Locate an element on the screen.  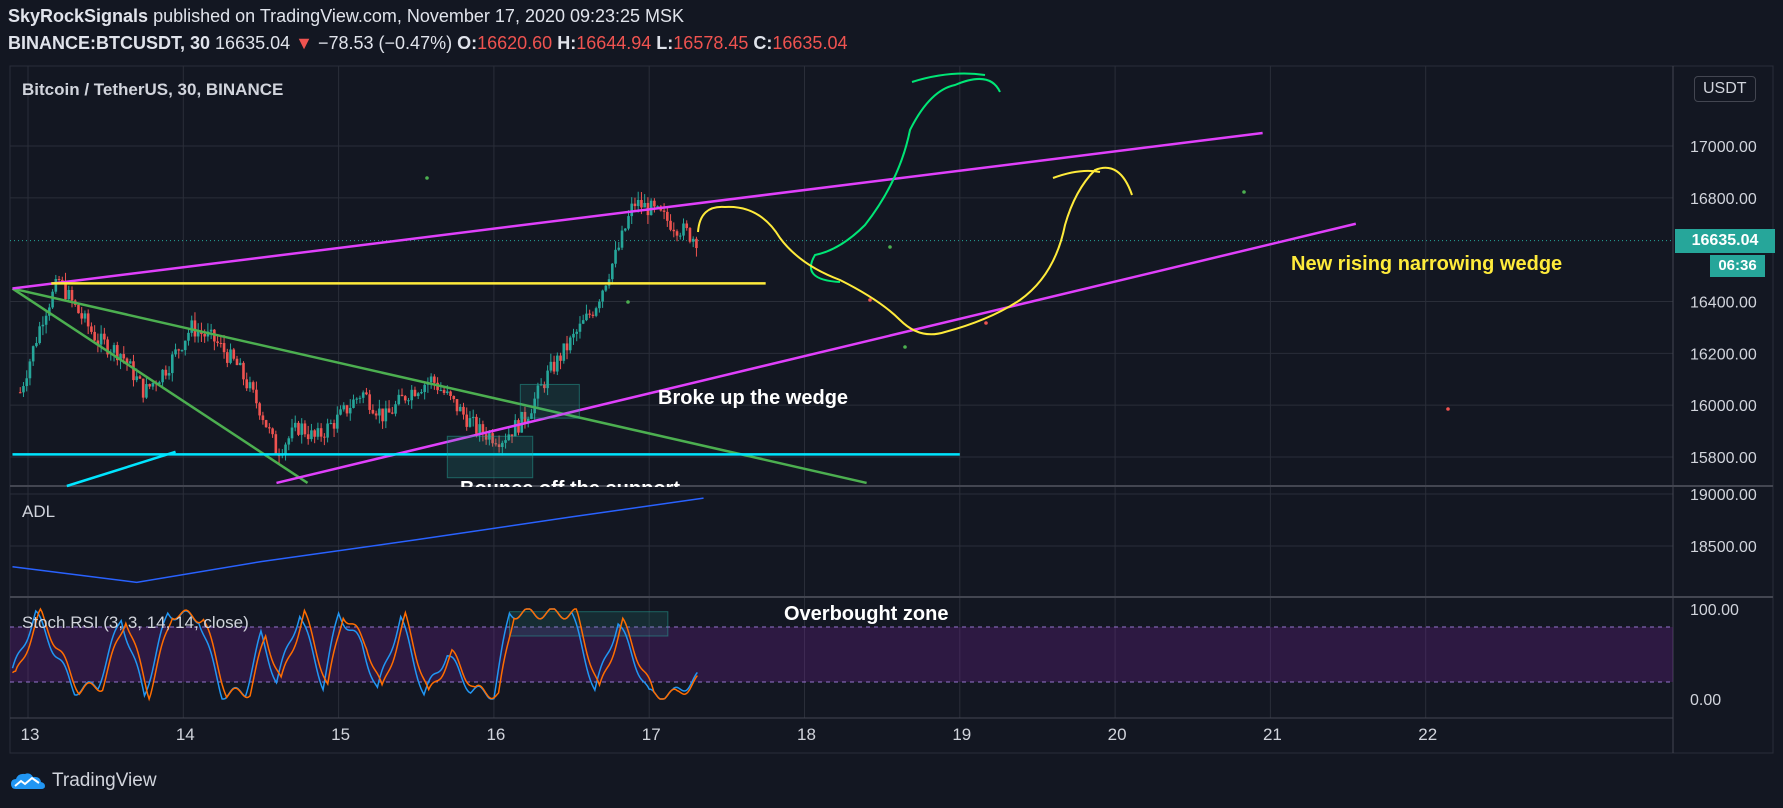
adl-tick-label: 18500.00 is located at coordinates (1723, 547).